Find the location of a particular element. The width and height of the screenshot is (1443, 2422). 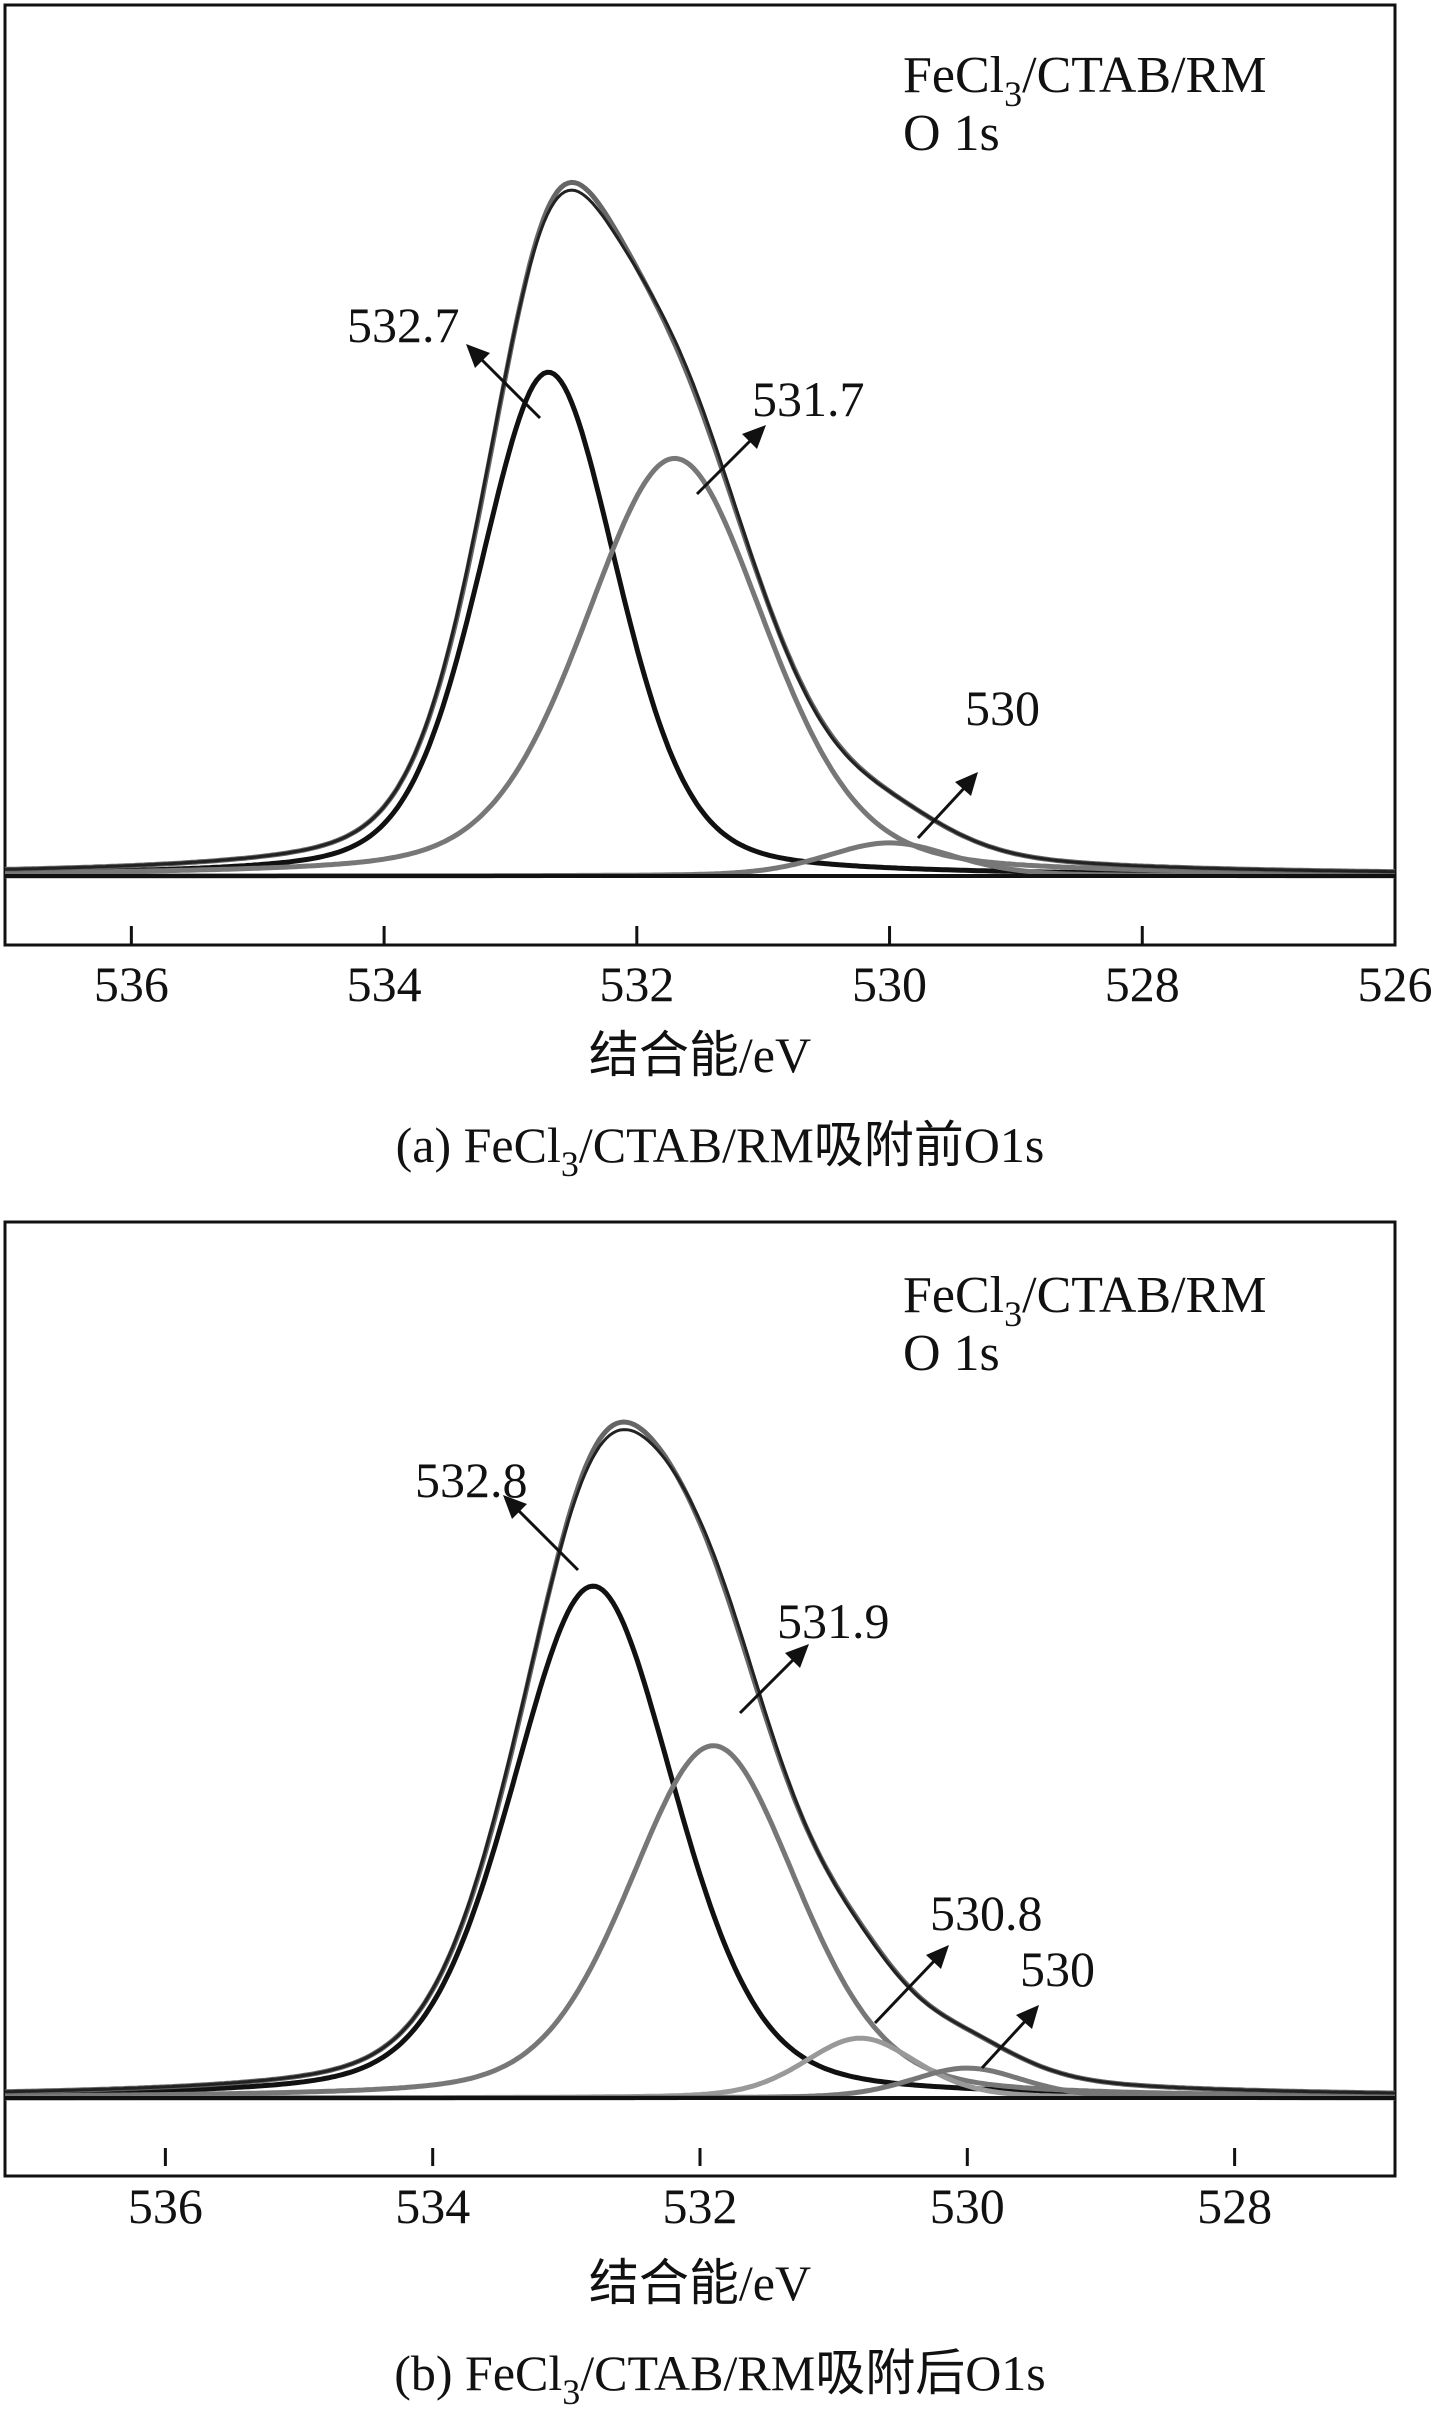

annotation-531-7: 531.7 is located at coordinates (780, 433).